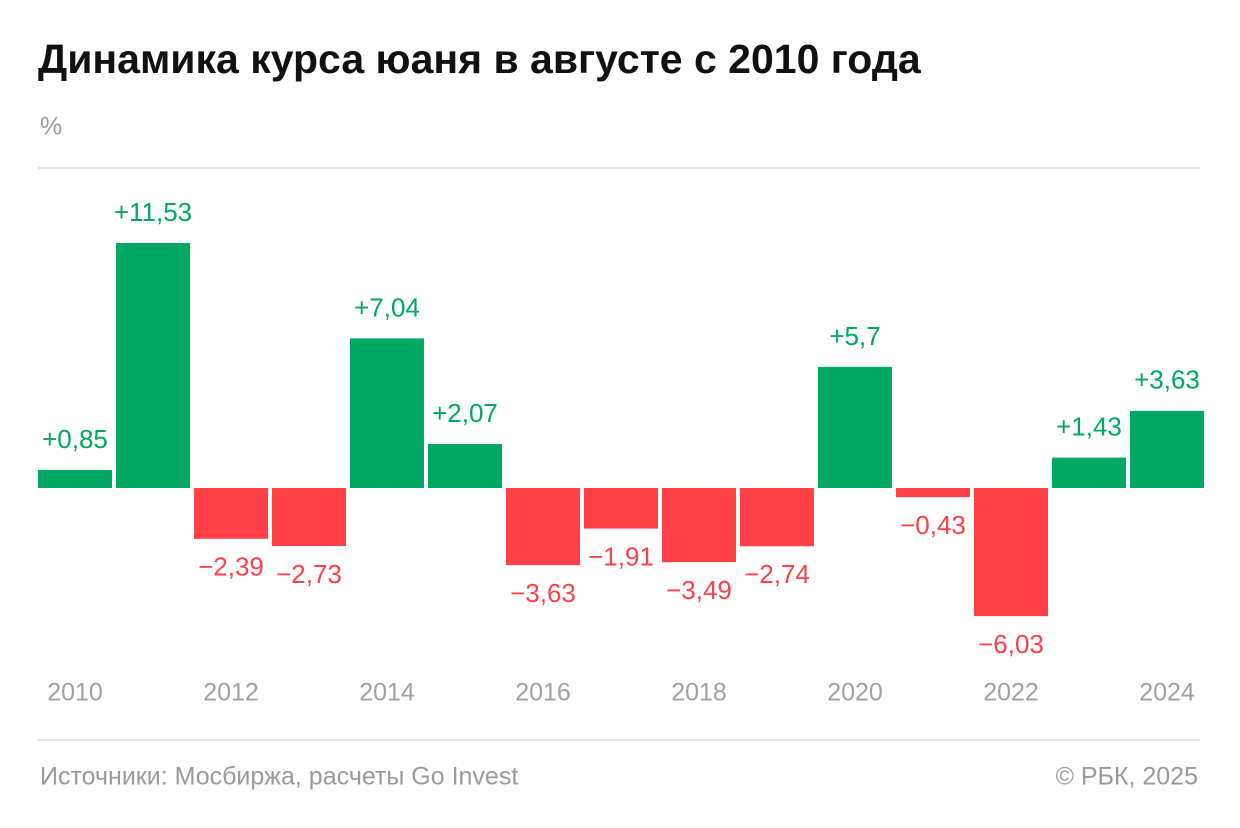 The width and height of the screenshot is (1240, 828). I want to click on x-tick-label: 2014, so click(387, 693).